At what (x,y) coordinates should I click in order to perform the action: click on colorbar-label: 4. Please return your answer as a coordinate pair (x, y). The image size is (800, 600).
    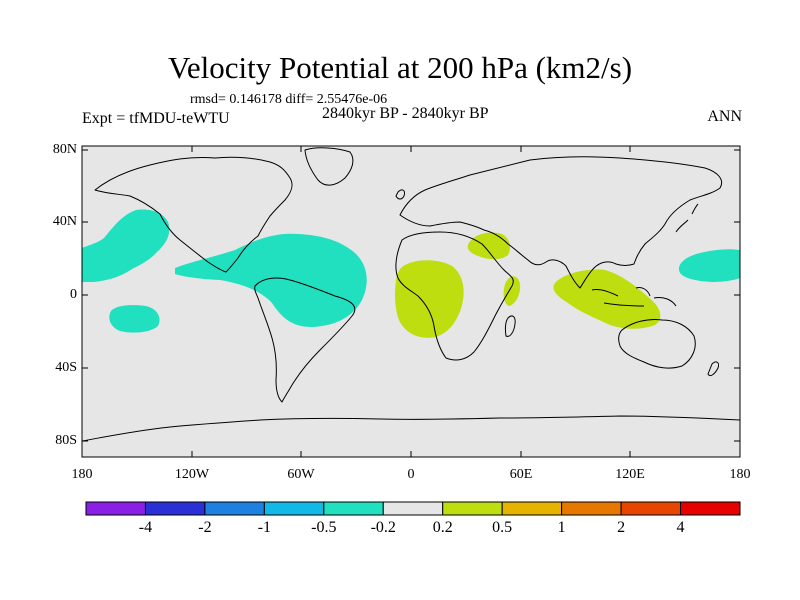
    Looking at the image, I should click on (680, 527).